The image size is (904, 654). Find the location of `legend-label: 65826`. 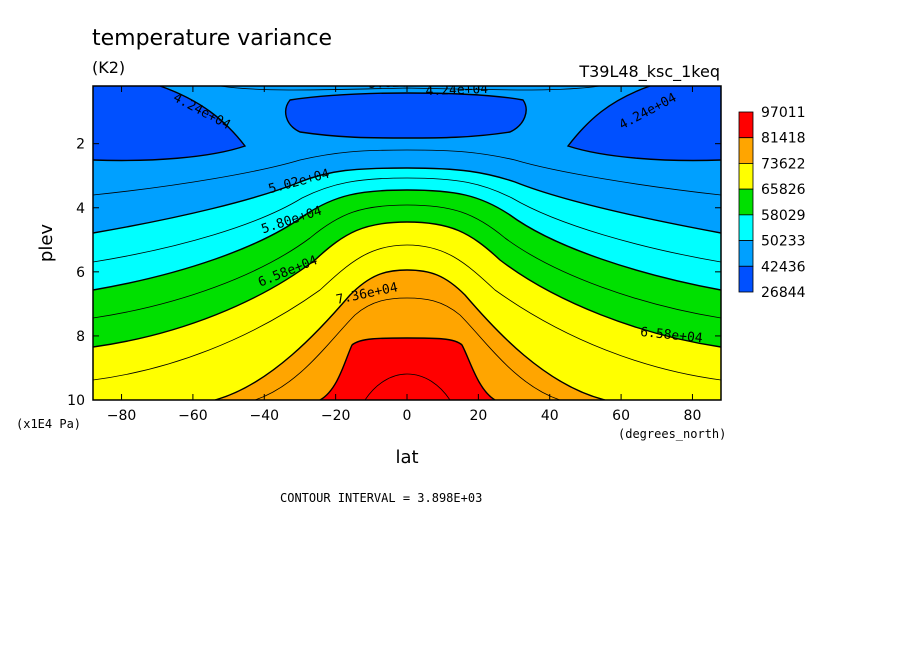

legend-label: 65826 is located at coordinates (783, 190).